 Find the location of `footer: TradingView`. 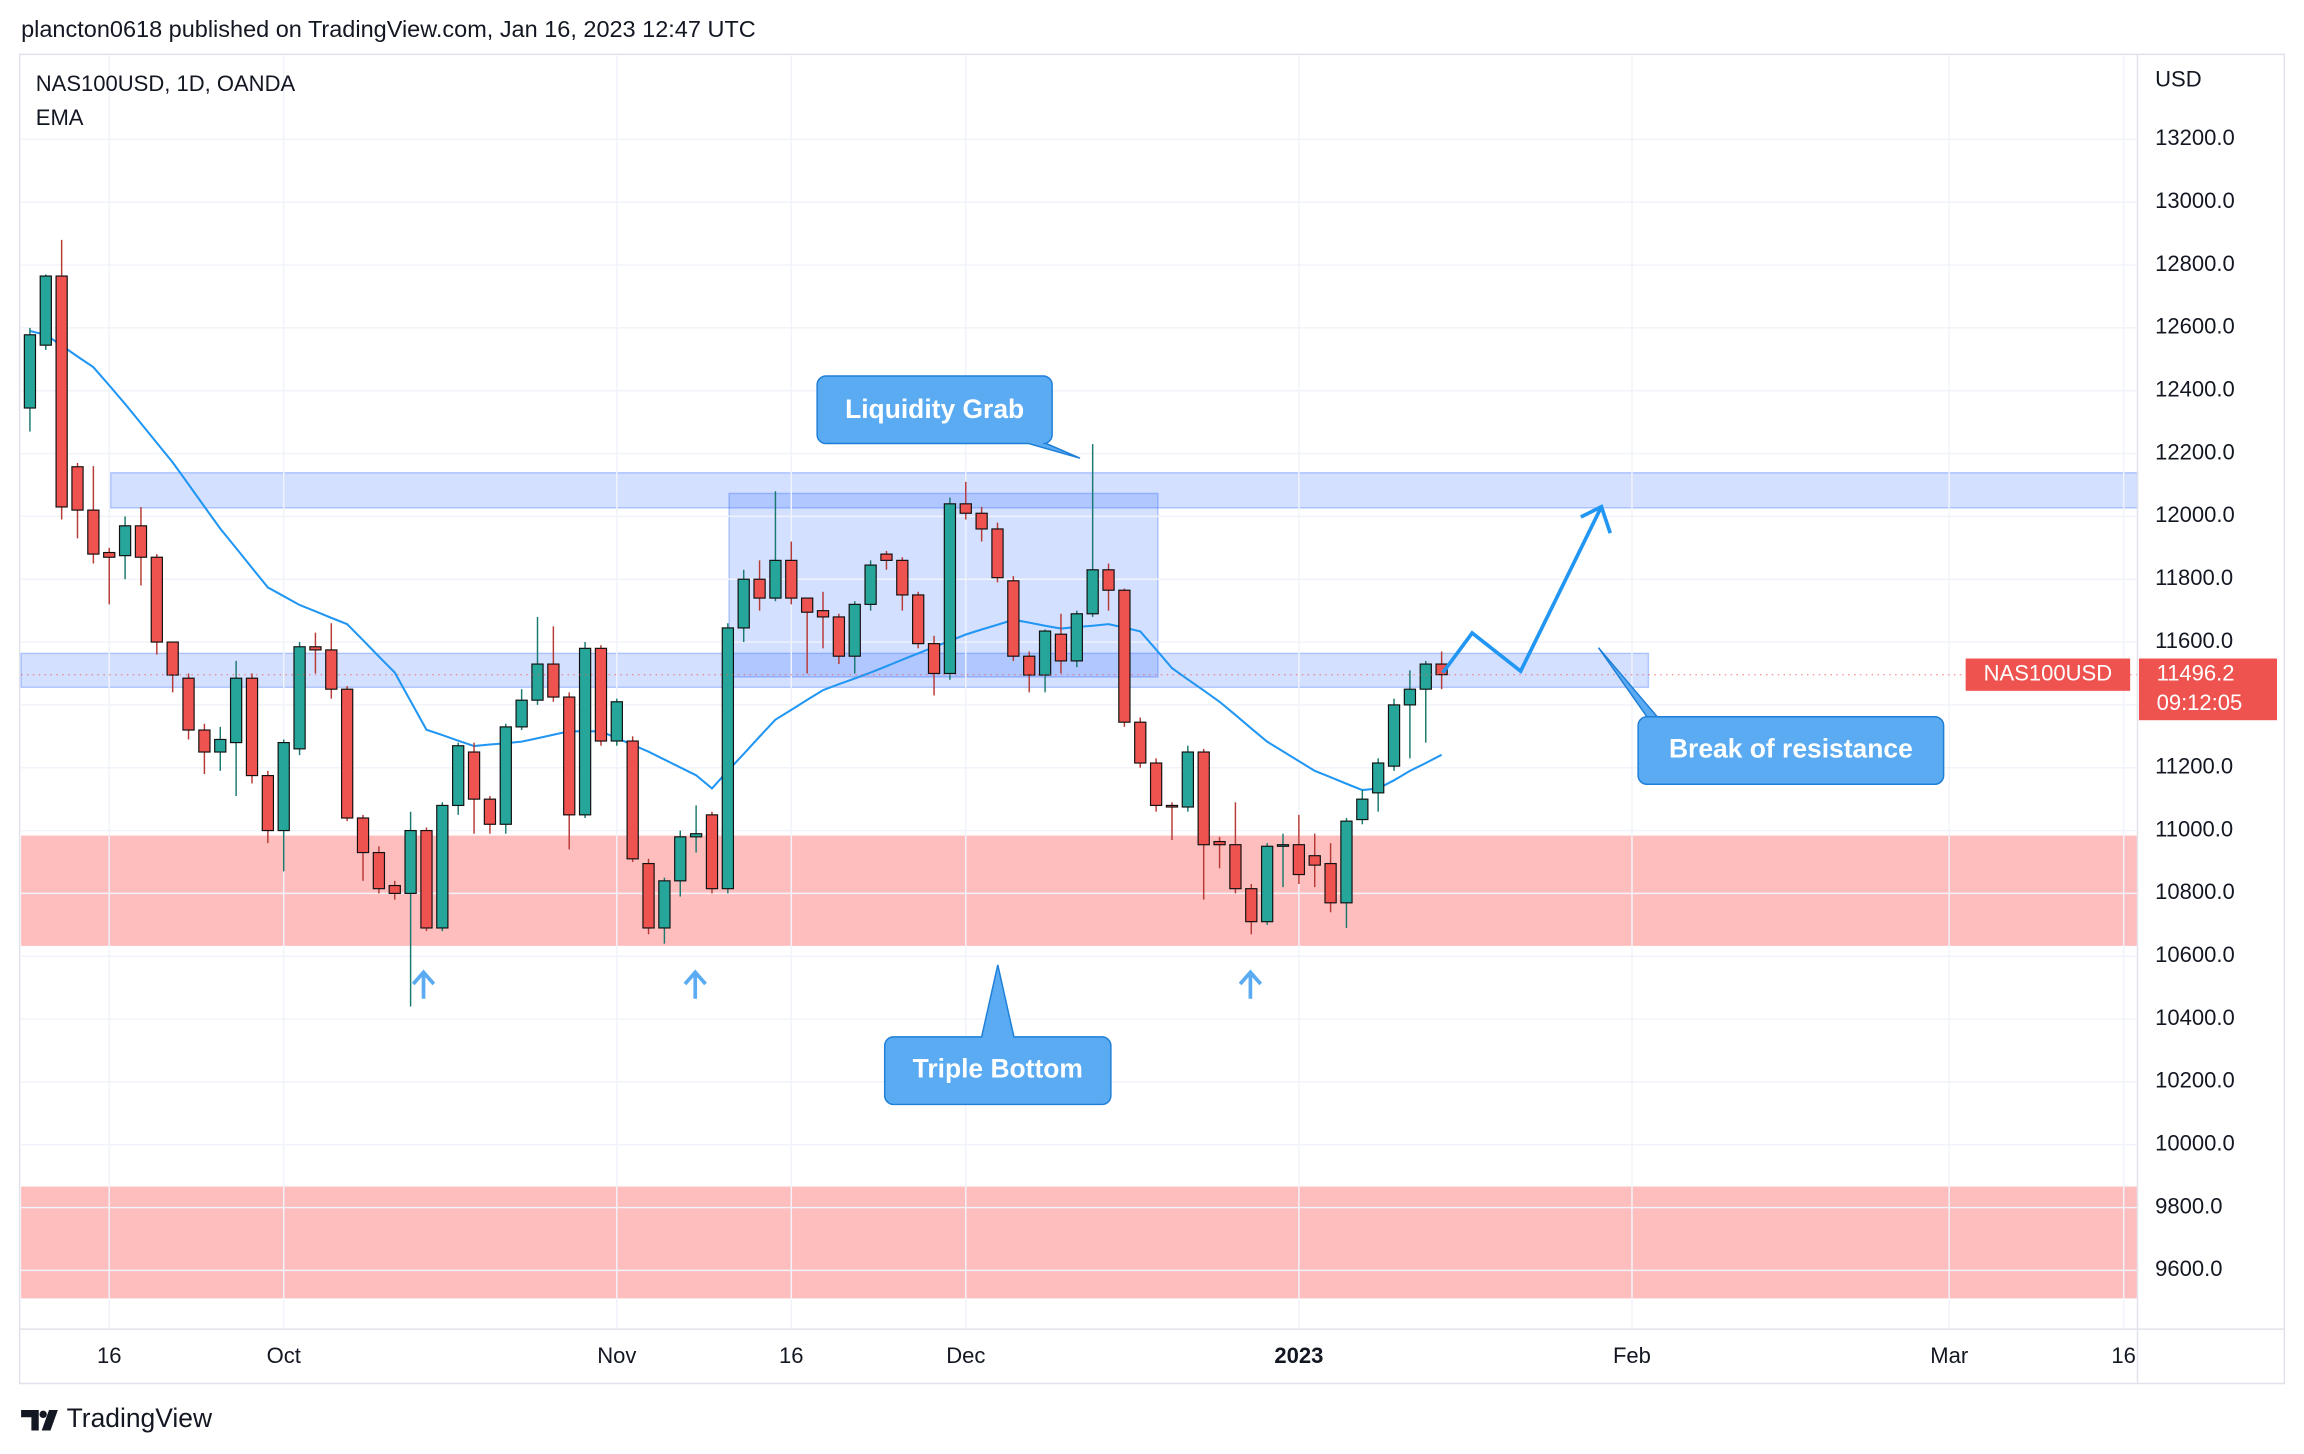

footer: TradingView is located at coordinates (140, 1418).